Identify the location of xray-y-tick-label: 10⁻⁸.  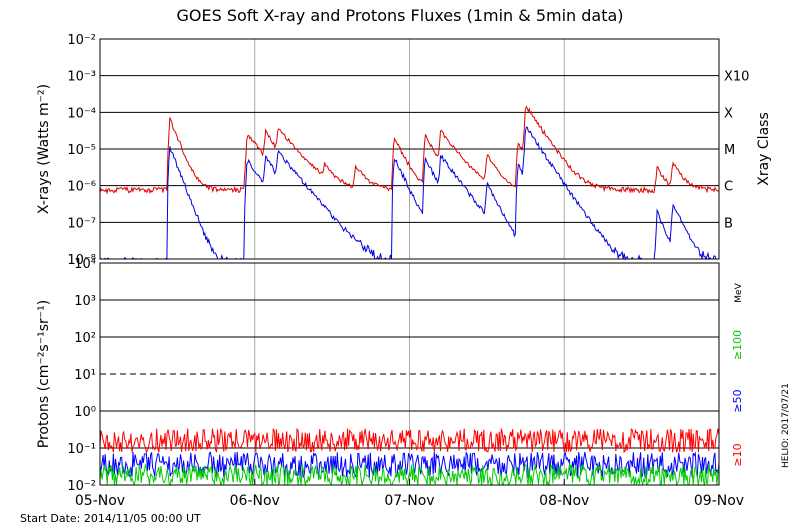
(81, 260).